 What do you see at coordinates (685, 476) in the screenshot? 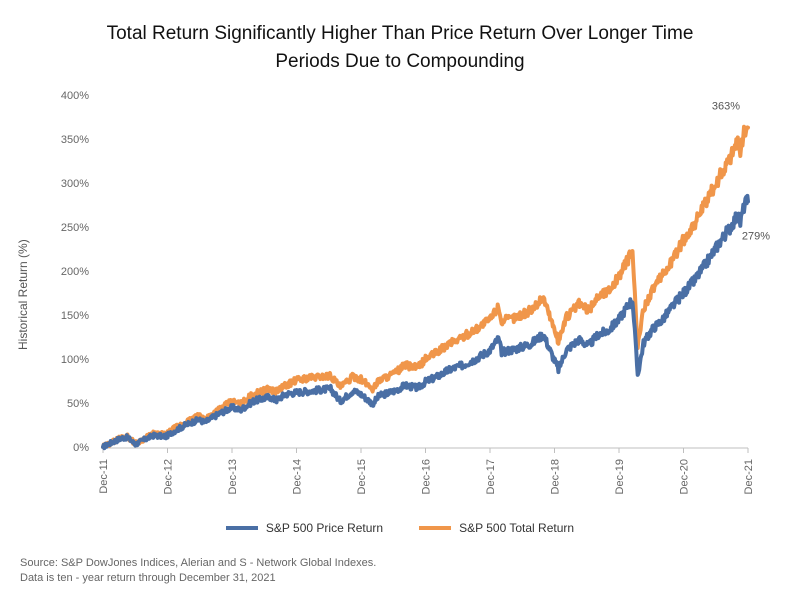
I see `x-tick-label: Dec-20` at bounding box center [685, 476].